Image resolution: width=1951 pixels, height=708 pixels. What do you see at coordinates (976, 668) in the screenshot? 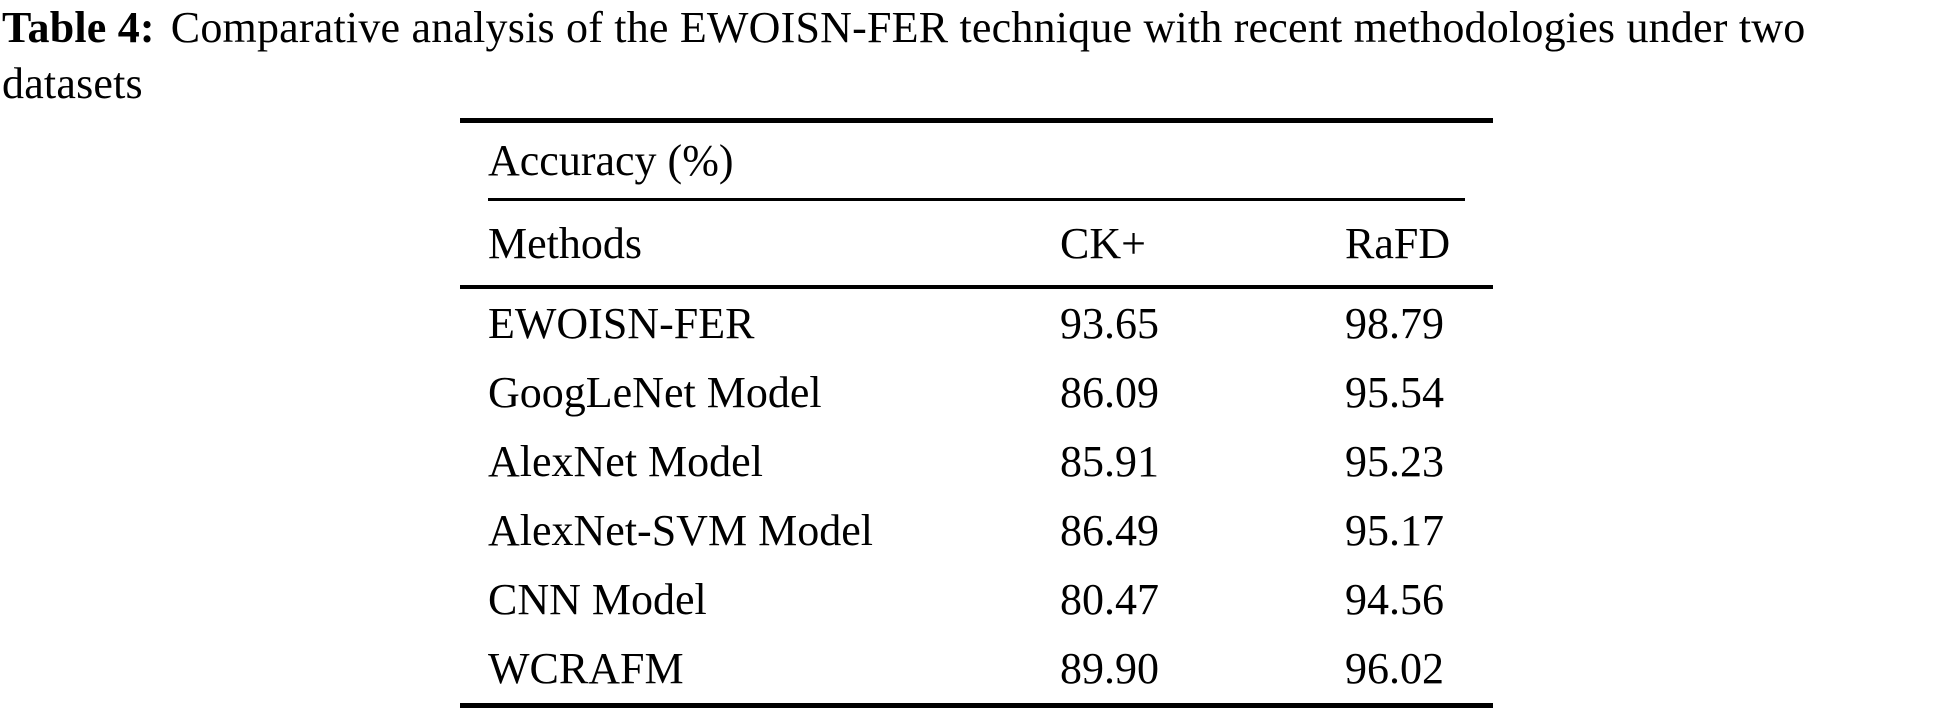
I see `table-row: WCRAFM 89.90 96.02` at bounding box center [976, 668].